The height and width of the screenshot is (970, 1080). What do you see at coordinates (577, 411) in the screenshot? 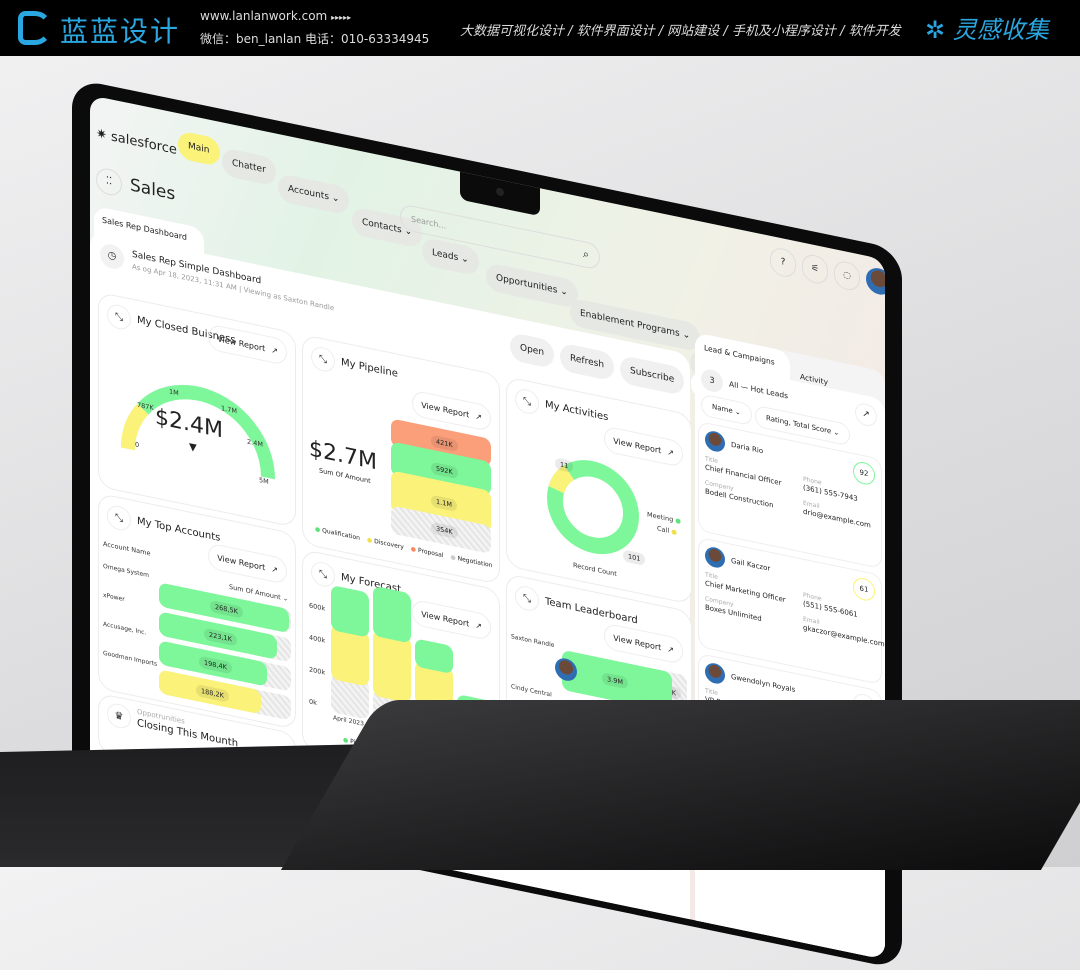
I see `card-title: My Activities` at bounding box center [577, 411].